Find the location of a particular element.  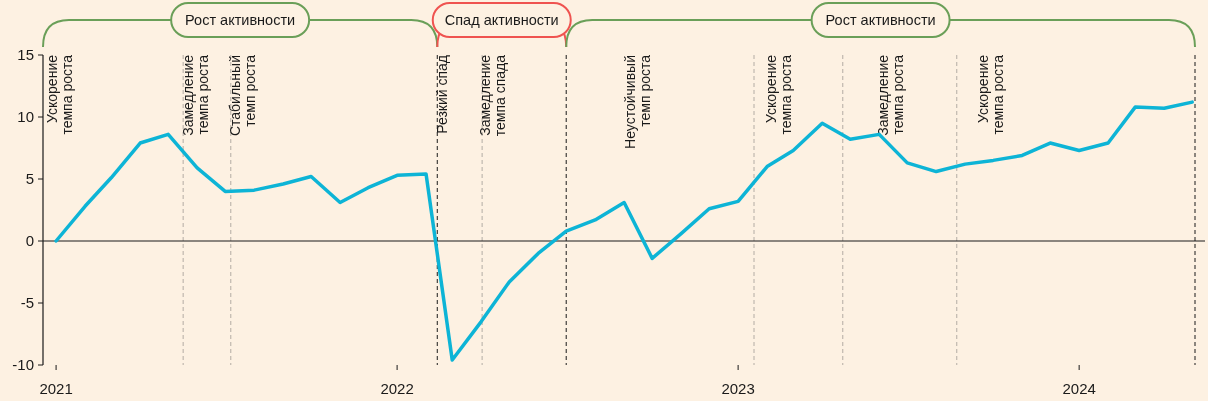

x-tick-label: 2023 is located at coordinates (738, 388).